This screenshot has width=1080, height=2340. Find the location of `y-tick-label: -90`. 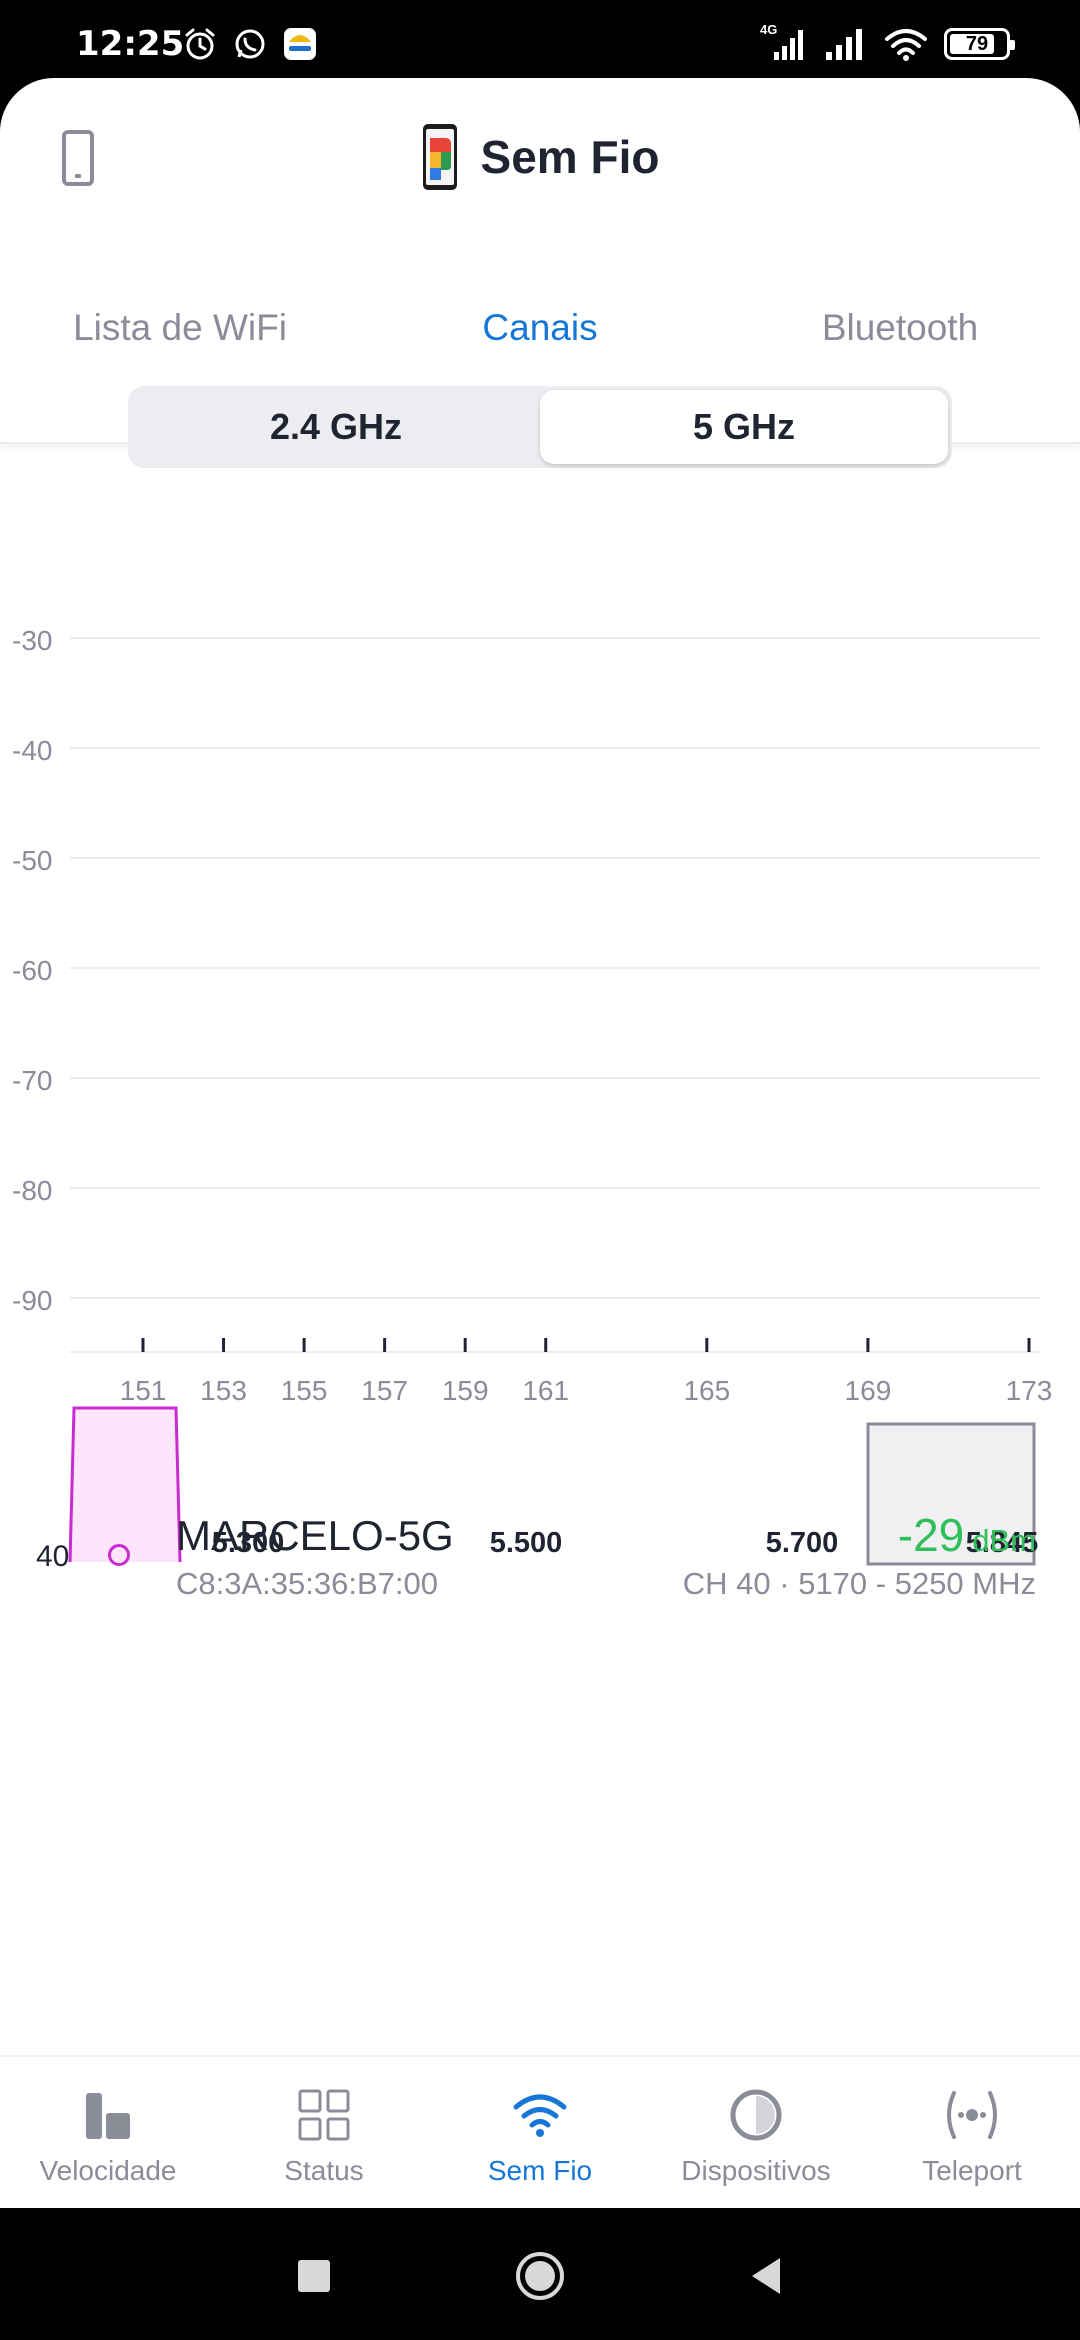

y-tick-label: -90 is located at coordinates (32, 1300).